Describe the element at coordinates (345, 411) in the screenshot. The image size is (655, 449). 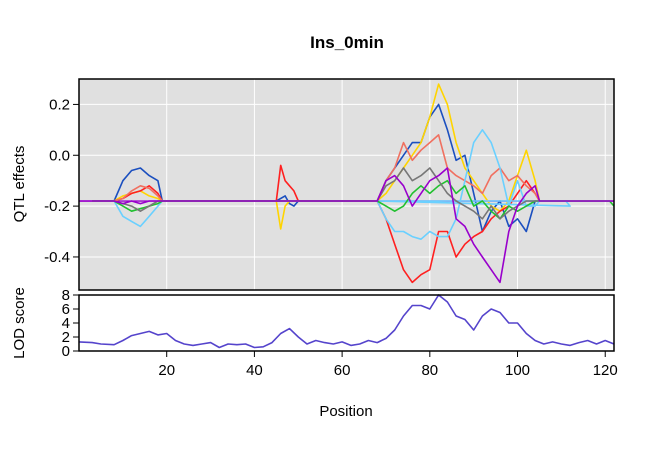
I see `x-axis-title: Position` at that location.